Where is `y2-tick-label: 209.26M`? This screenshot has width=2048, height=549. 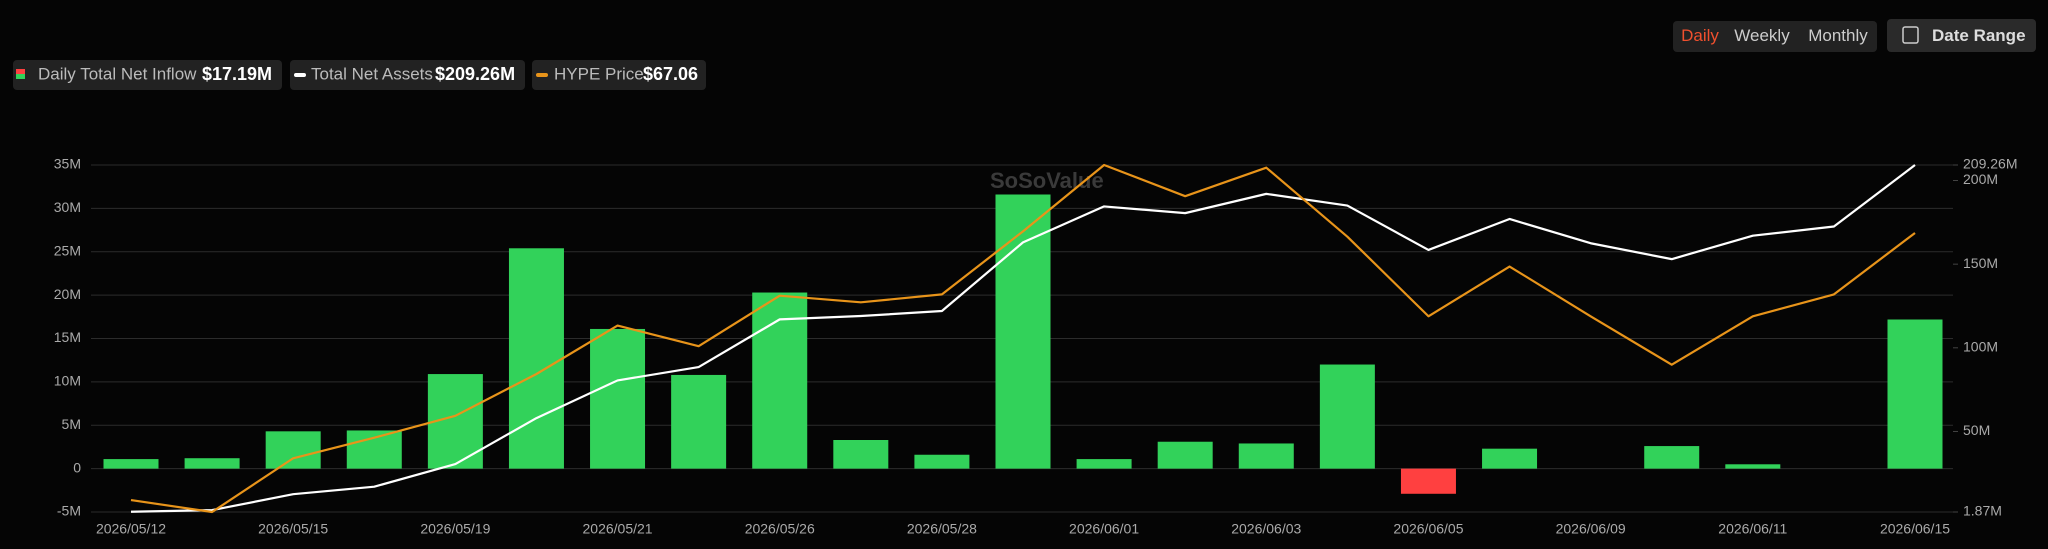
y2-tick-label: 209.26M is located at coordinates (1990, 164).